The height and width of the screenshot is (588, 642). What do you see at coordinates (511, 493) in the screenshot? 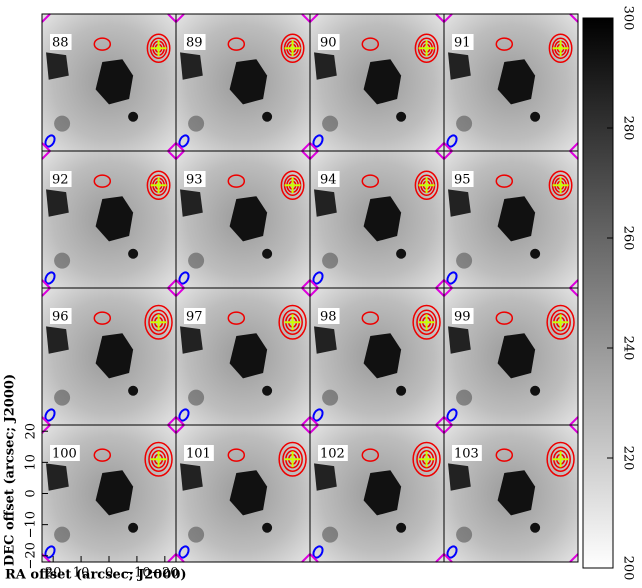
I see `panel-frame` at bounding box center [511, 493].